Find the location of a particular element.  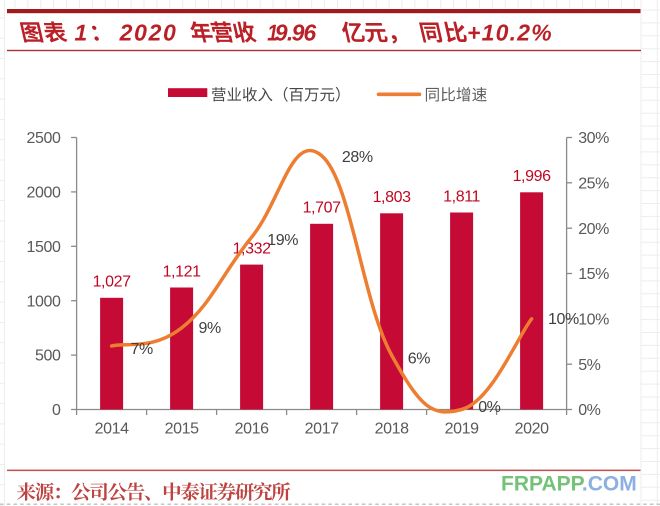

svg-text: 2016 is located at coordinates (252, 429).